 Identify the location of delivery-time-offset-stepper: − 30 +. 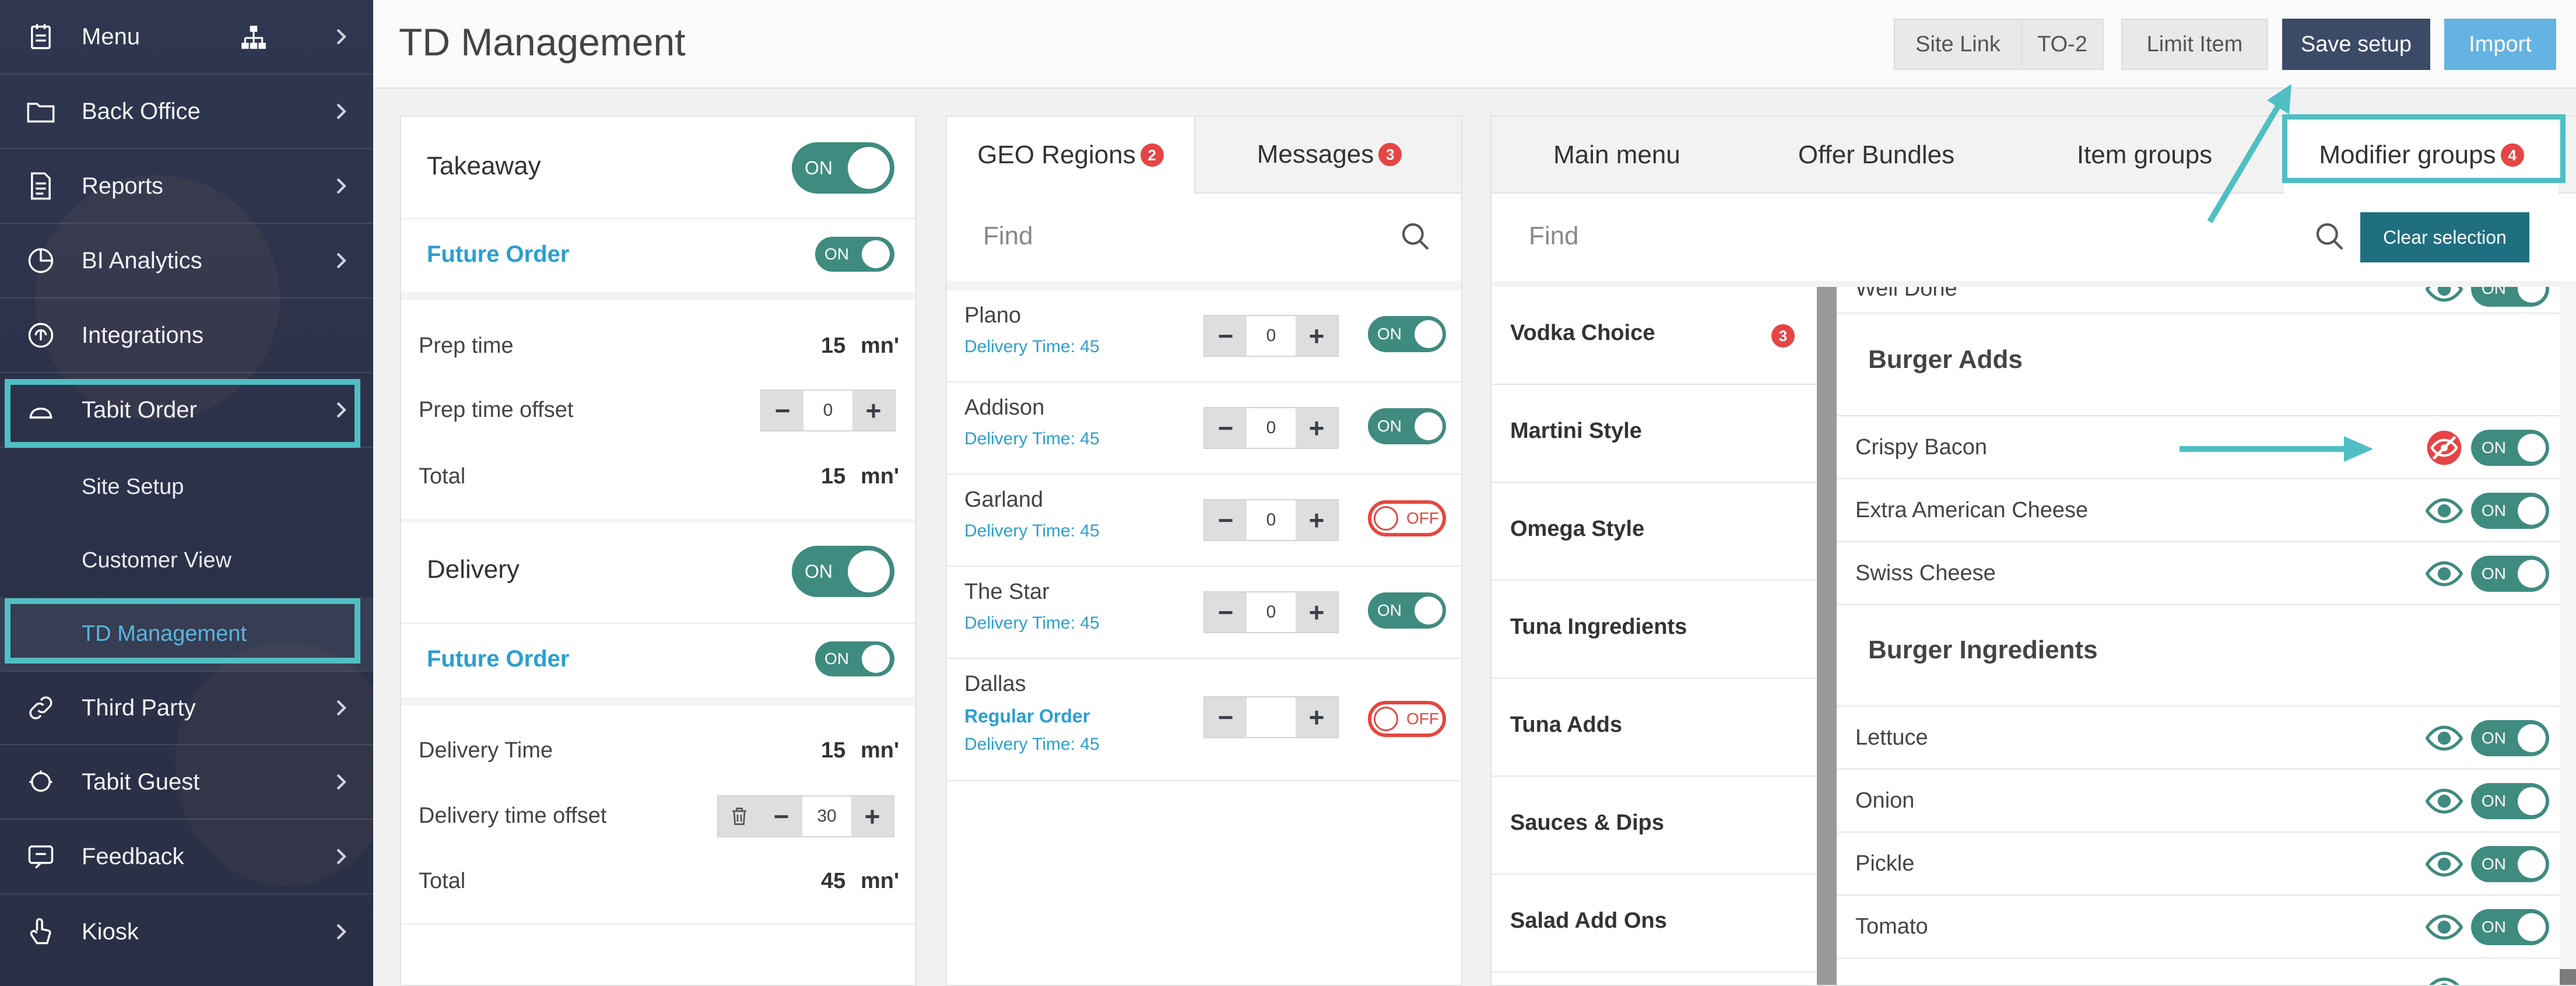
(805, 816).